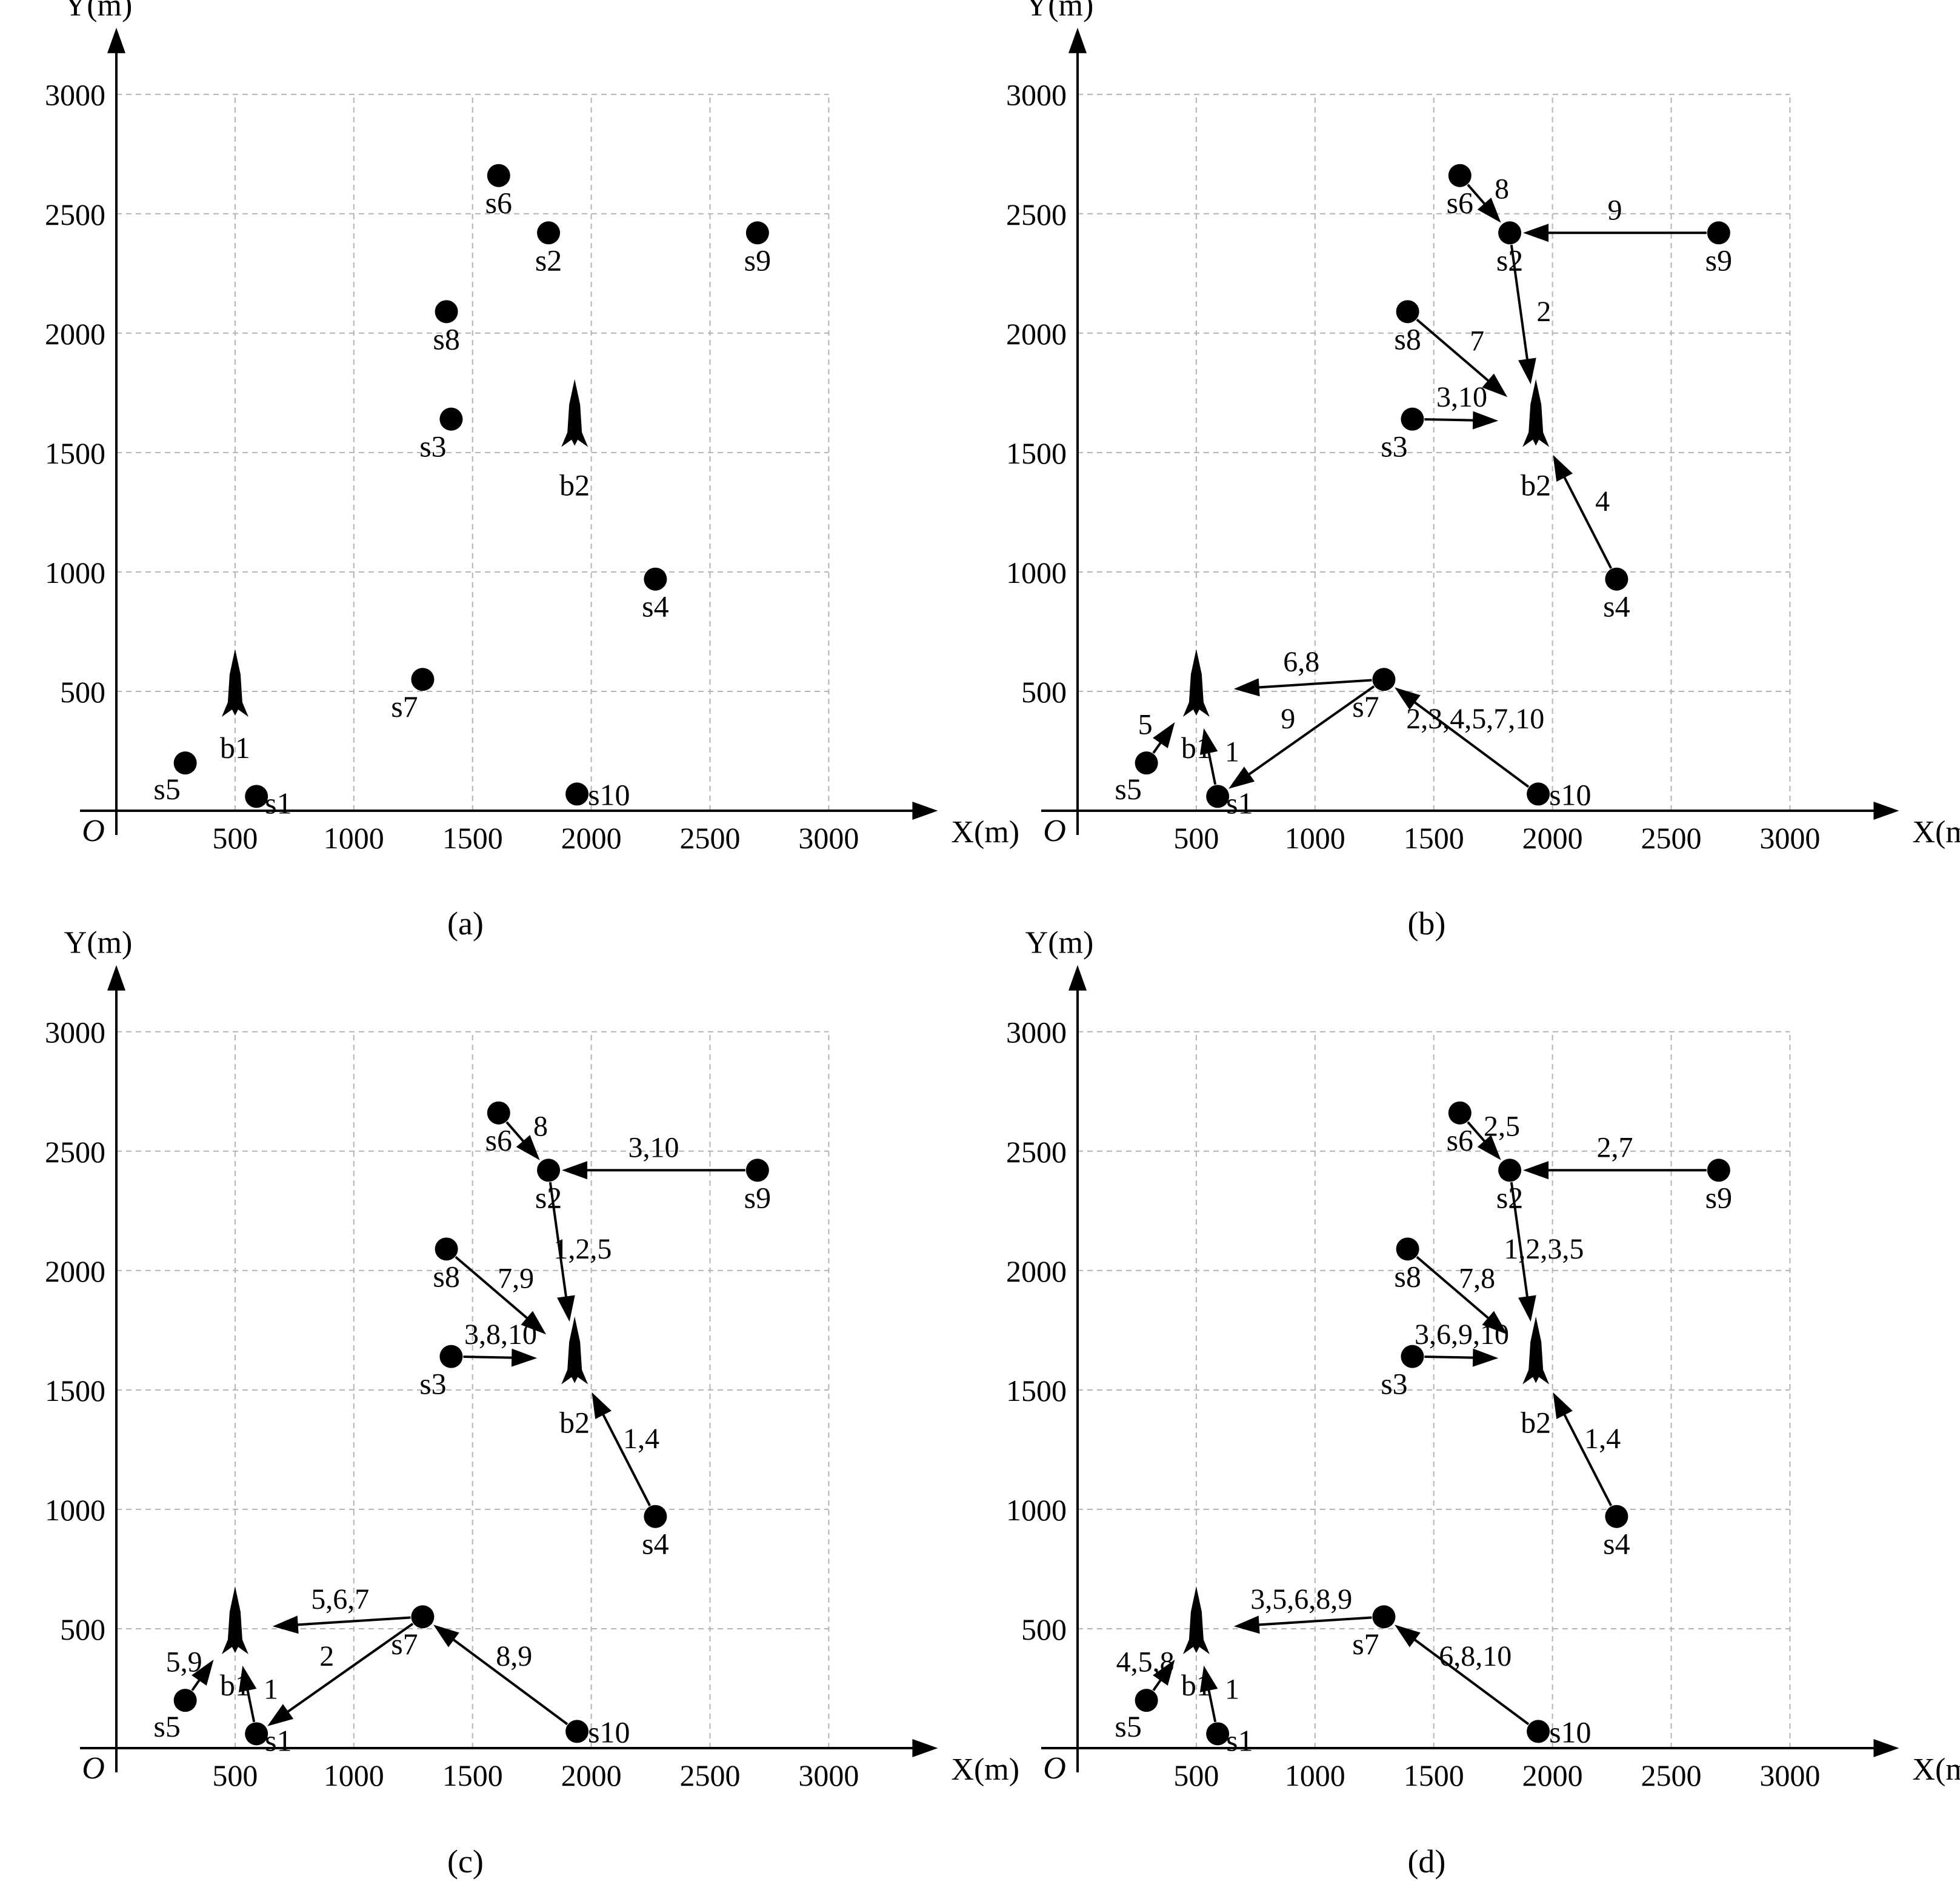 The width and height of the screenshot is (1960, 1899). Describe the element at coordinates (1477, 341) in the screenshot. I see `edge-label: 7` at that location.